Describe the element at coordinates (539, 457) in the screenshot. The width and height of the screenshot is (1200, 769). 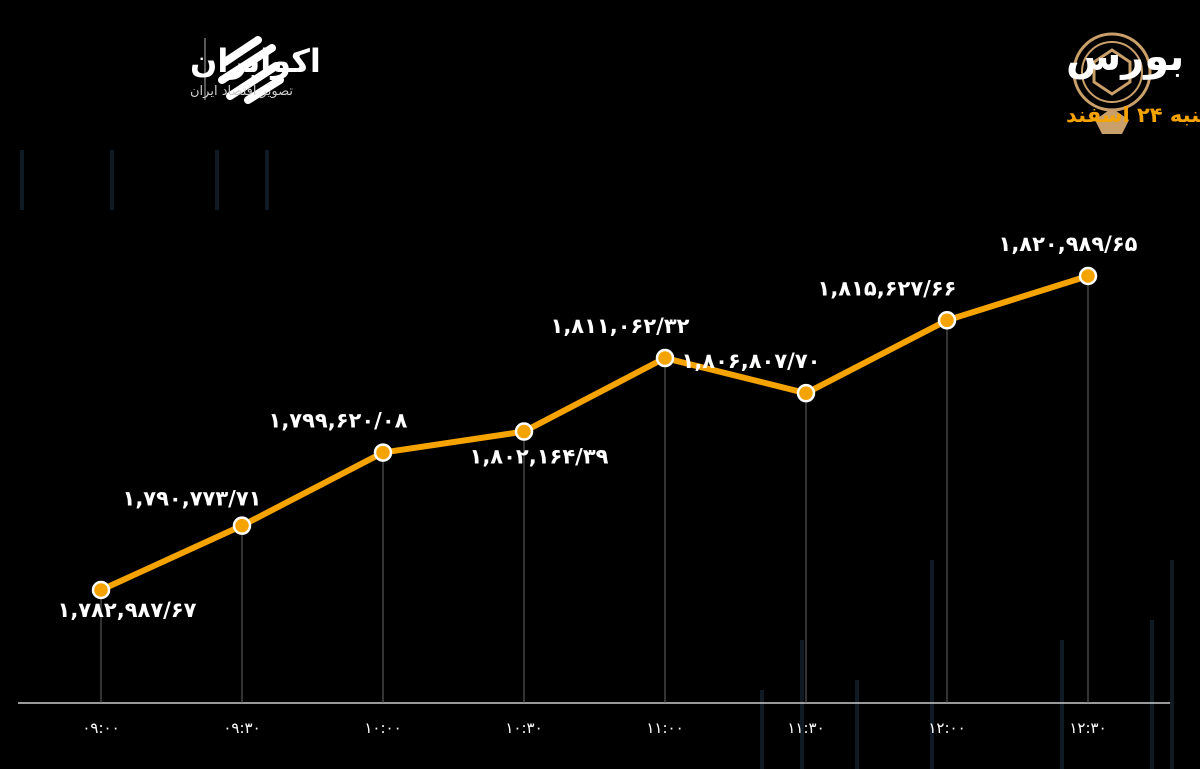
I see `value-label: ۱,۸۰۲,۱۶۴/۳۹` at that location.